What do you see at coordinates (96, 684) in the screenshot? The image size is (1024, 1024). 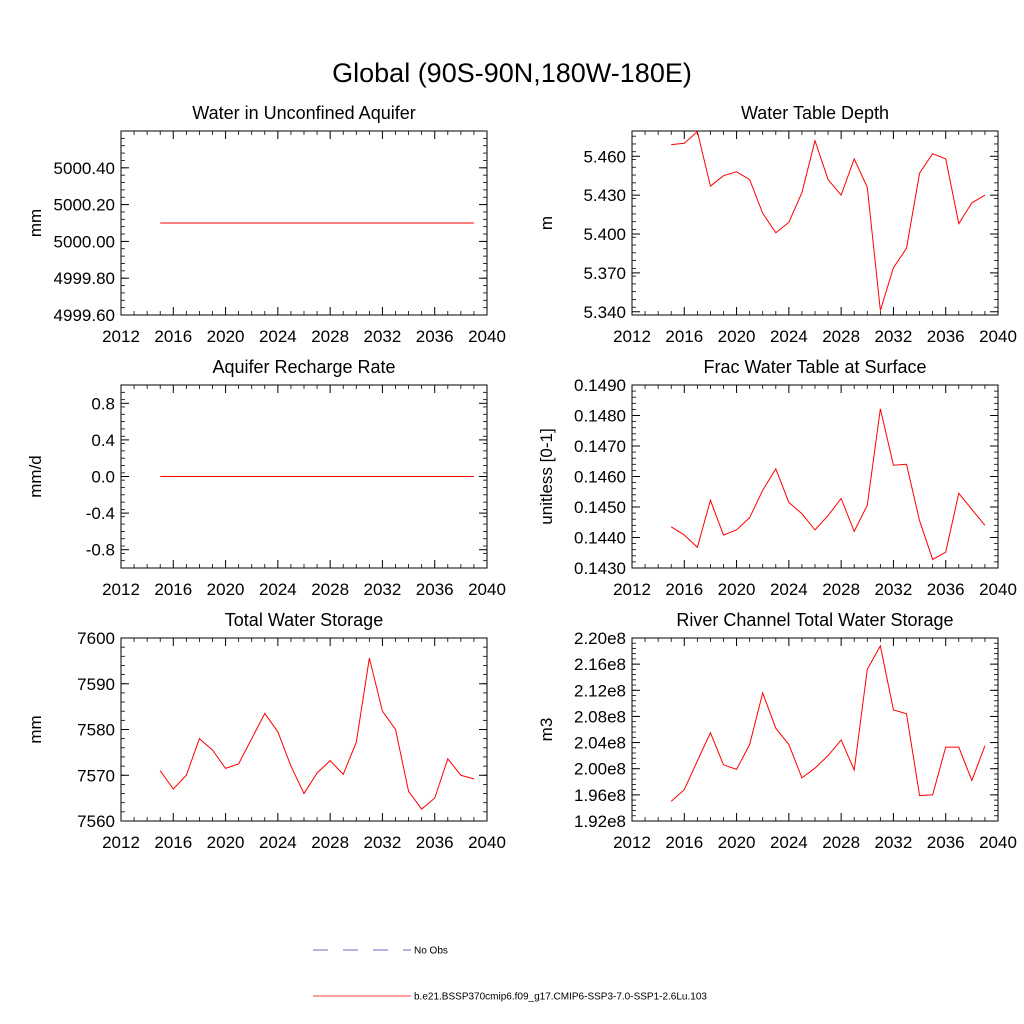 I see `y-tick-label: 7590` at bounding box center [96, 684].